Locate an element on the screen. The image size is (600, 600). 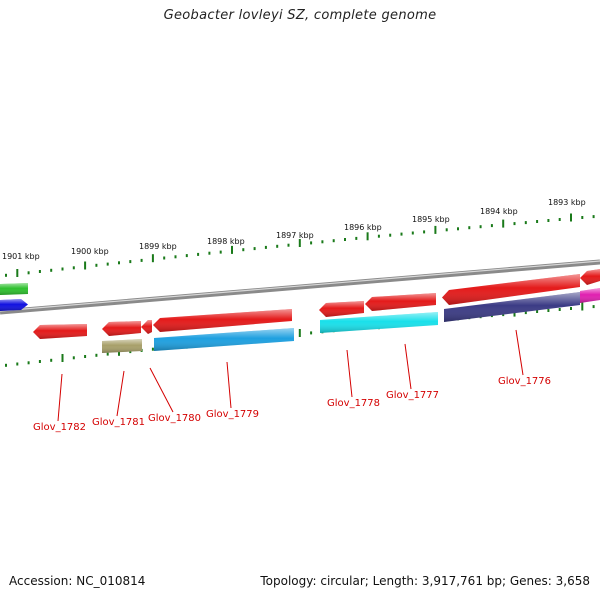
gene-label: Glov_1782 is located at coordinates (59, 427).